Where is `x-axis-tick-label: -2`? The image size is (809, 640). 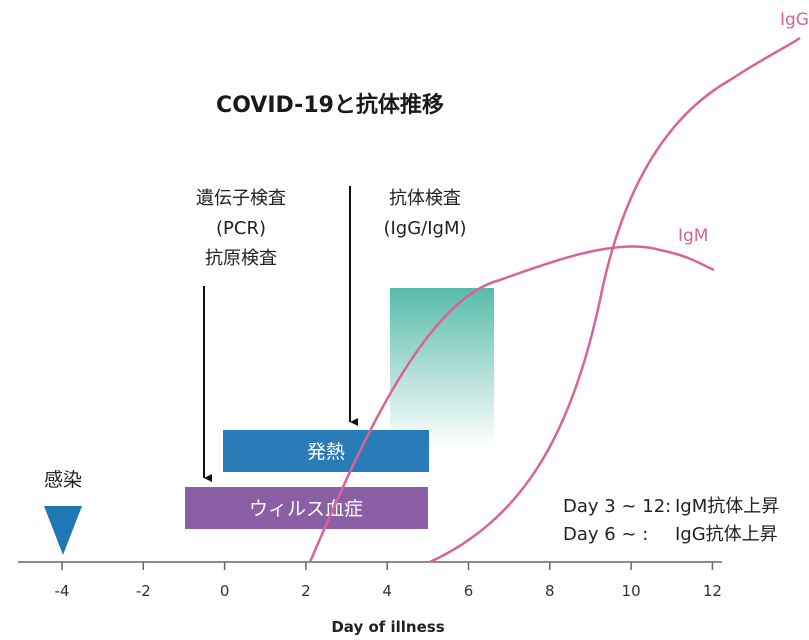 x-axis-tick-label: -2 is located at coordinates (143, 591).